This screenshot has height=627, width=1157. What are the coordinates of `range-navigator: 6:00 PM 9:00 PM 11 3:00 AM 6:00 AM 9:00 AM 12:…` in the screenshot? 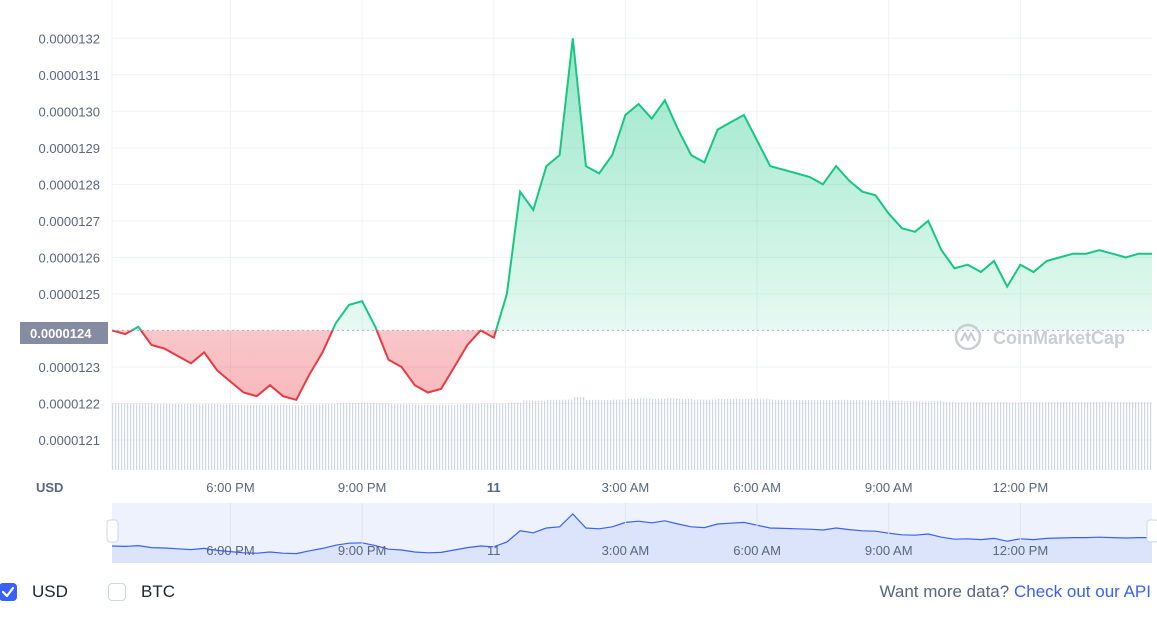 It's located at (631, 533).